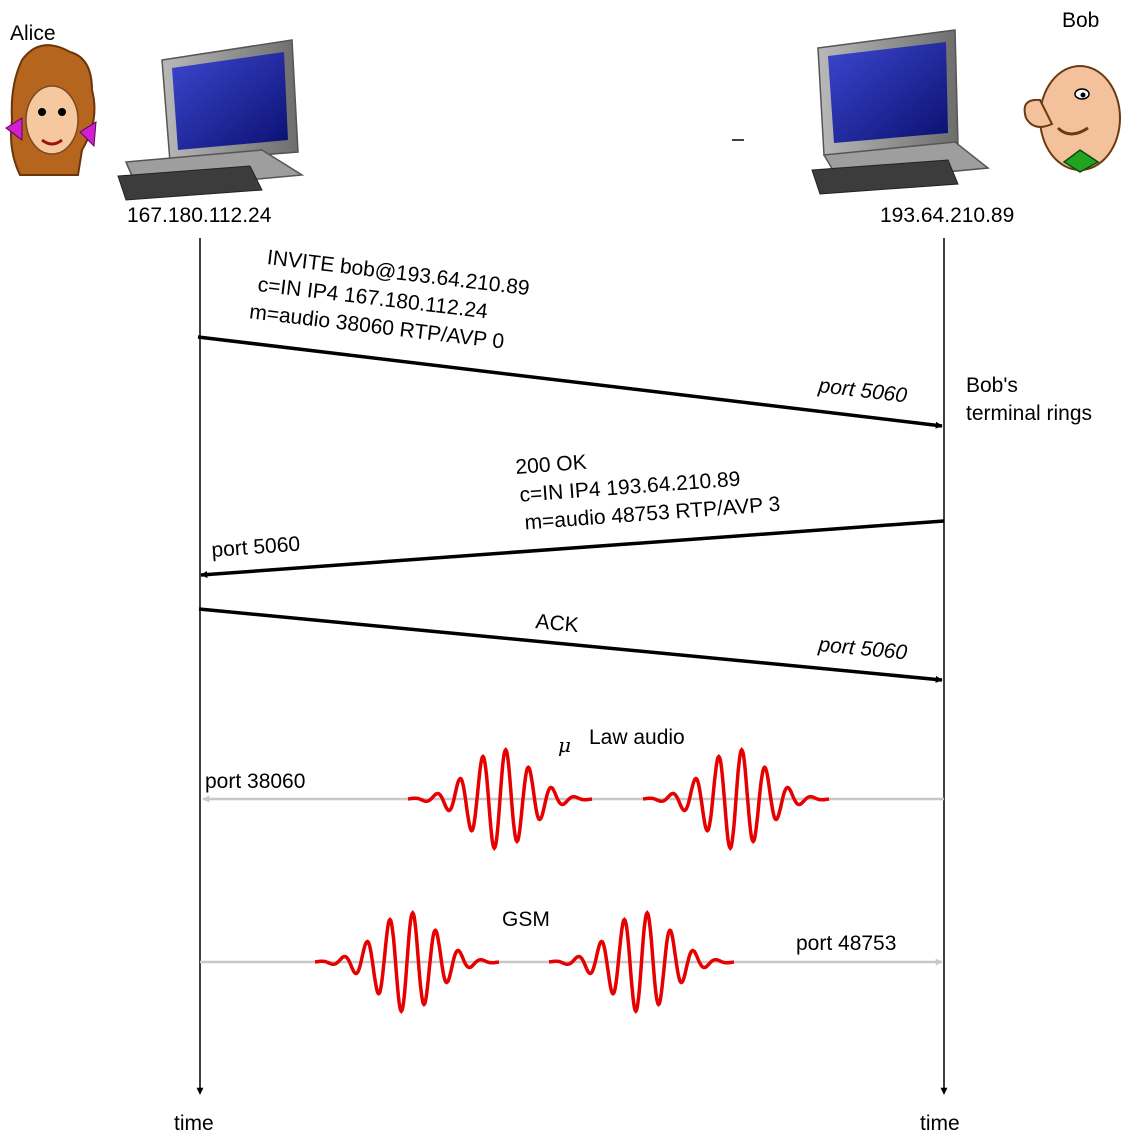 The width and height of the screenshot is (1128, 1144). Describe the element at coordinates (564, 745) in the screenshot. I see `mu-symbol: μ` at that location.